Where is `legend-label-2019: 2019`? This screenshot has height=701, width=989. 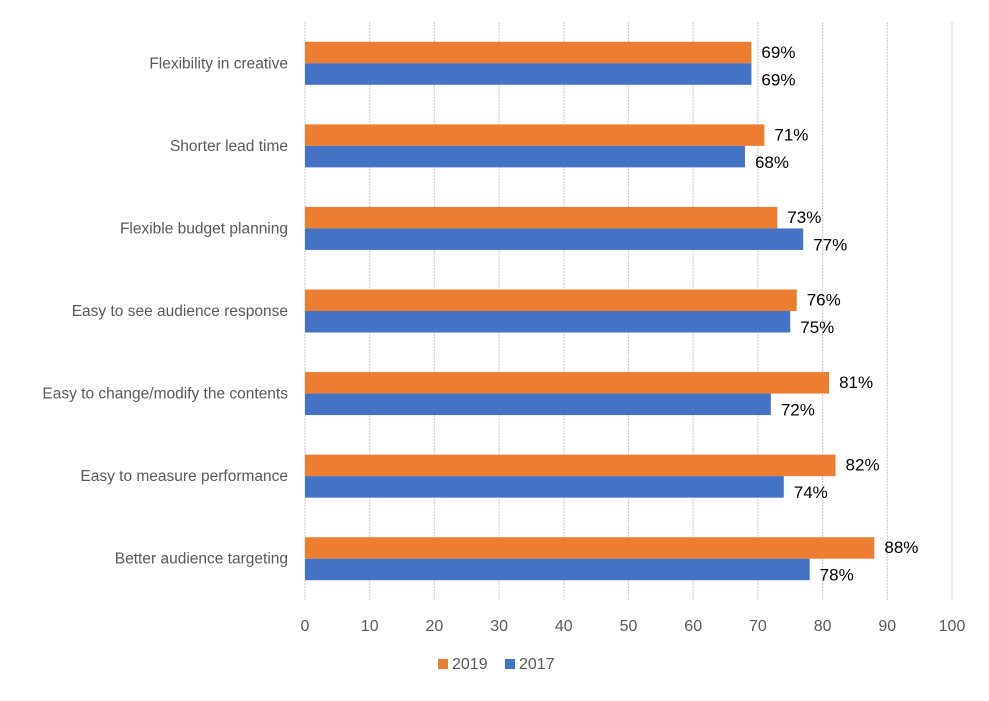 legend-label-2019: 2019 is located at coordinates (470, 664).